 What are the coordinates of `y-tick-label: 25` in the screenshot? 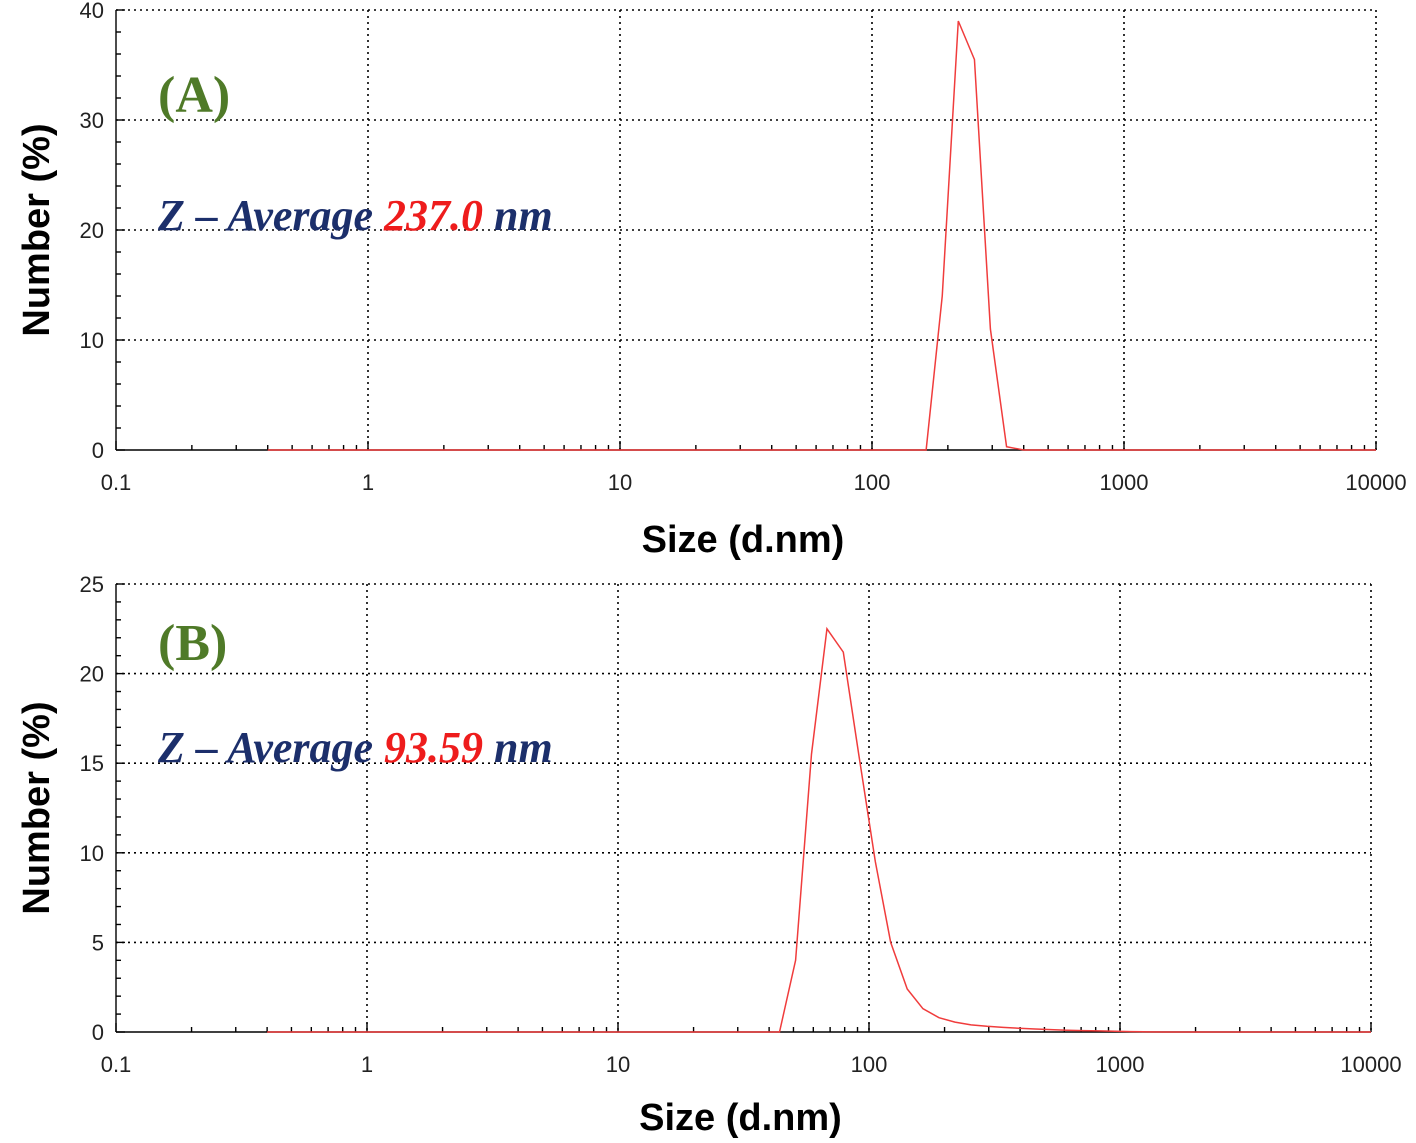 It's located at (92, 584).